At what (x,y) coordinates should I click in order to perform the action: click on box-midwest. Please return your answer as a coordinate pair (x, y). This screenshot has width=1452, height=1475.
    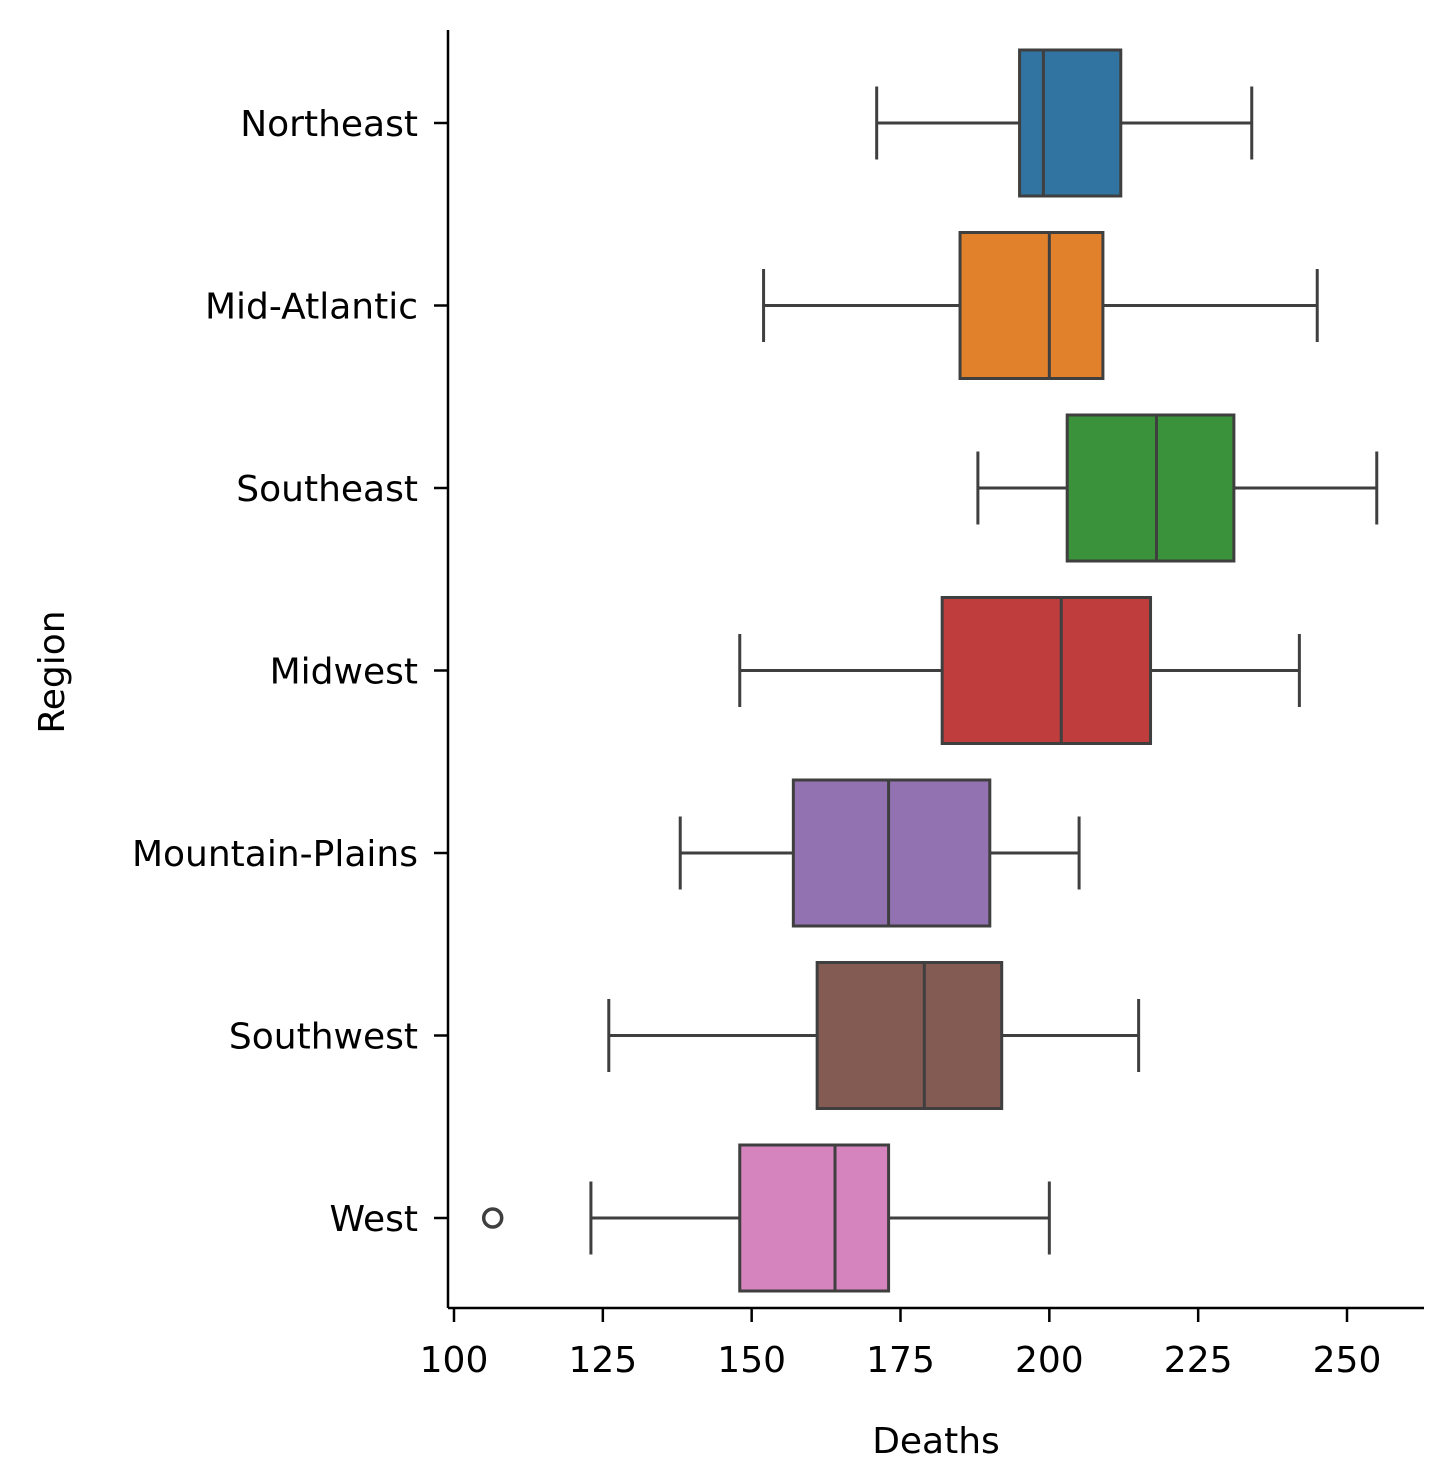
    Looking at the image, I should click on (1046, 670).